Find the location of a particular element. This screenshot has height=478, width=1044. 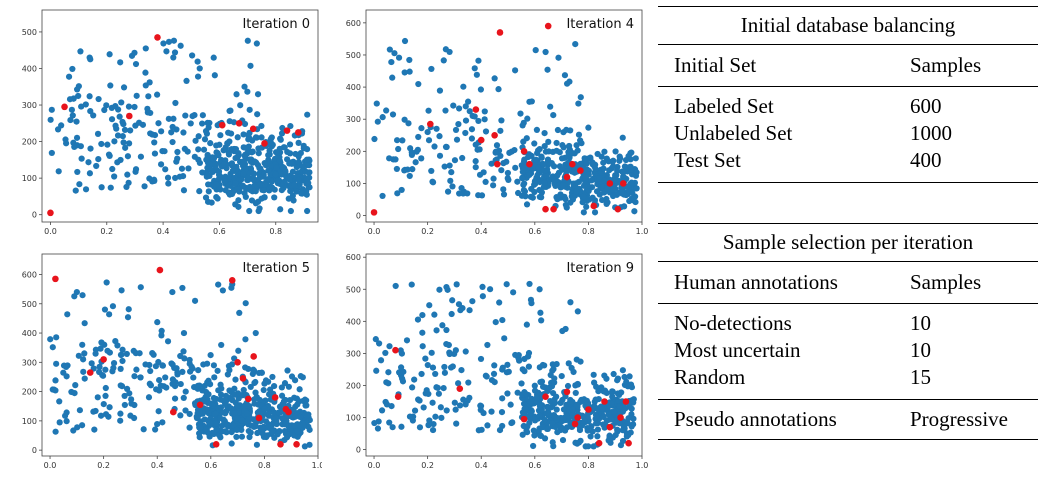

table-cell: Labeled Set is located at coordinates (724, 106).